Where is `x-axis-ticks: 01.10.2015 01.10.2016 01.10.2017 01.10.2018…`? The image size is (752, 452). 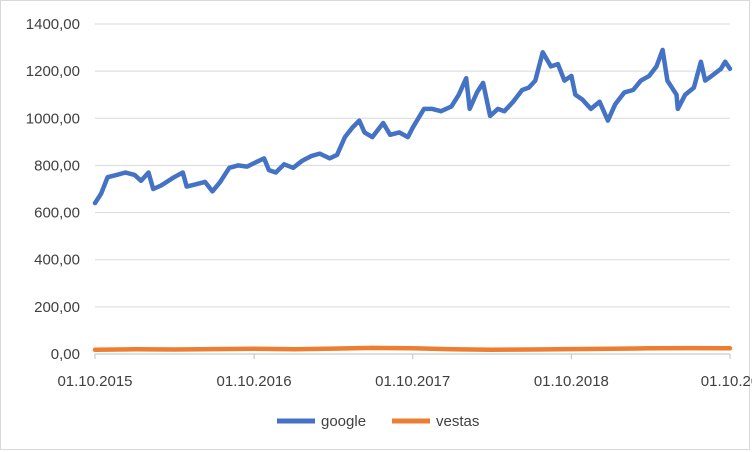
x-axis-ticks: 01.10.2015 01.10.2016 01.10.2017 01.10.2018… is located at coordinates (404, 372).